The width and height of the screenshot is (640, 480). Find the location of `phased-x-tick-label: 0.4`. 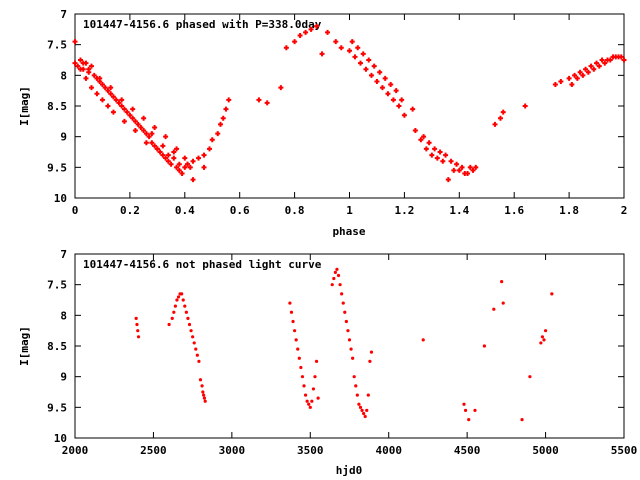

phased-x-tick-label: 0.4 is located at coordinates (185, 210).